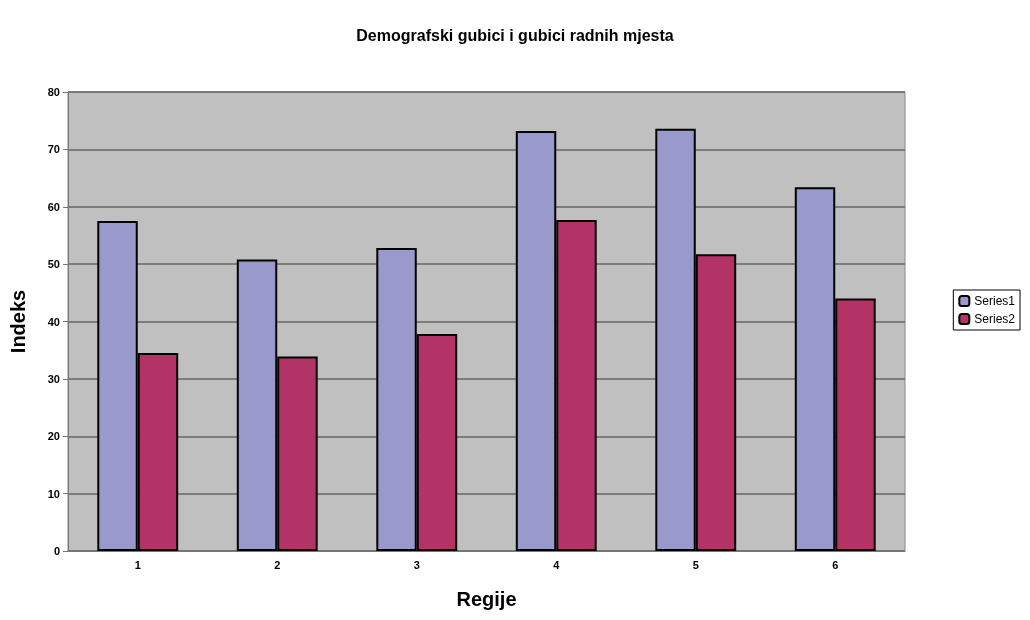 This screenshot has height=620, width=1030. I want to click on chart-title: Demografski gubici i gubici radnih mjesta, so click(515, 35).